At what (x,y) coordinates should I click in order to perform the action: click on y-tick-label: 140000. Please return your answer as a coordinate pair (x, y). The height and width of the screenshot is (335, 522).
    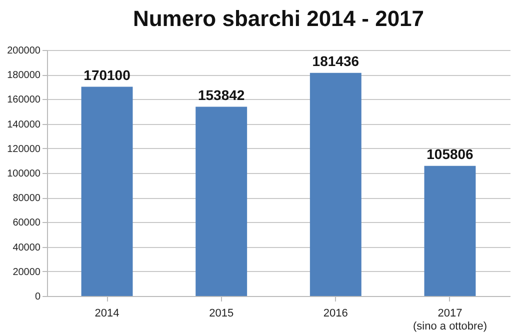
    Looking at the image, I should click on (24, 124).